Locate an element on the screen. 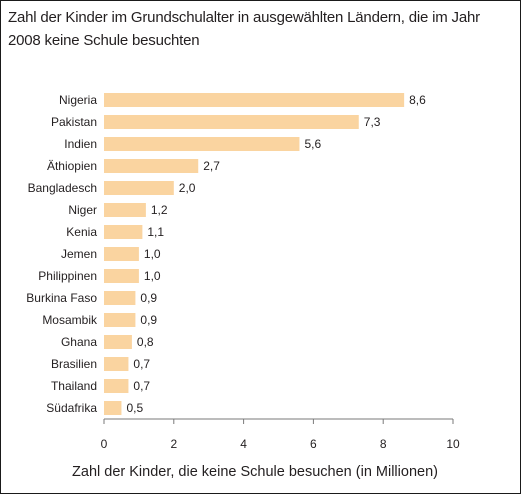 This screenshot has width=521, height=494. category-label: Pakistan is located at coordinates (74, 122).